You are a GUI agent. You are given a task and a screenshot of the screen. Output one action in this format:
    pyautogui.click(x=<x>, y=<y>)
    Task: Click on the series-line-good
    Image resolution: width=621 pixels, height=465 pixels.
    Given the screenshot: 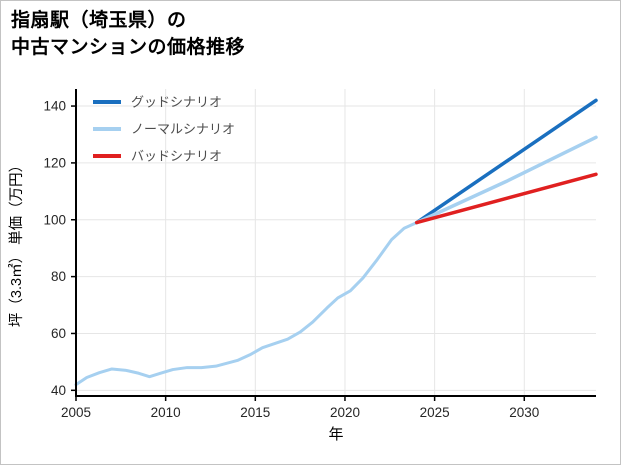 What is the action you would take?
    pyautogui.click(x=506, y=161)
    